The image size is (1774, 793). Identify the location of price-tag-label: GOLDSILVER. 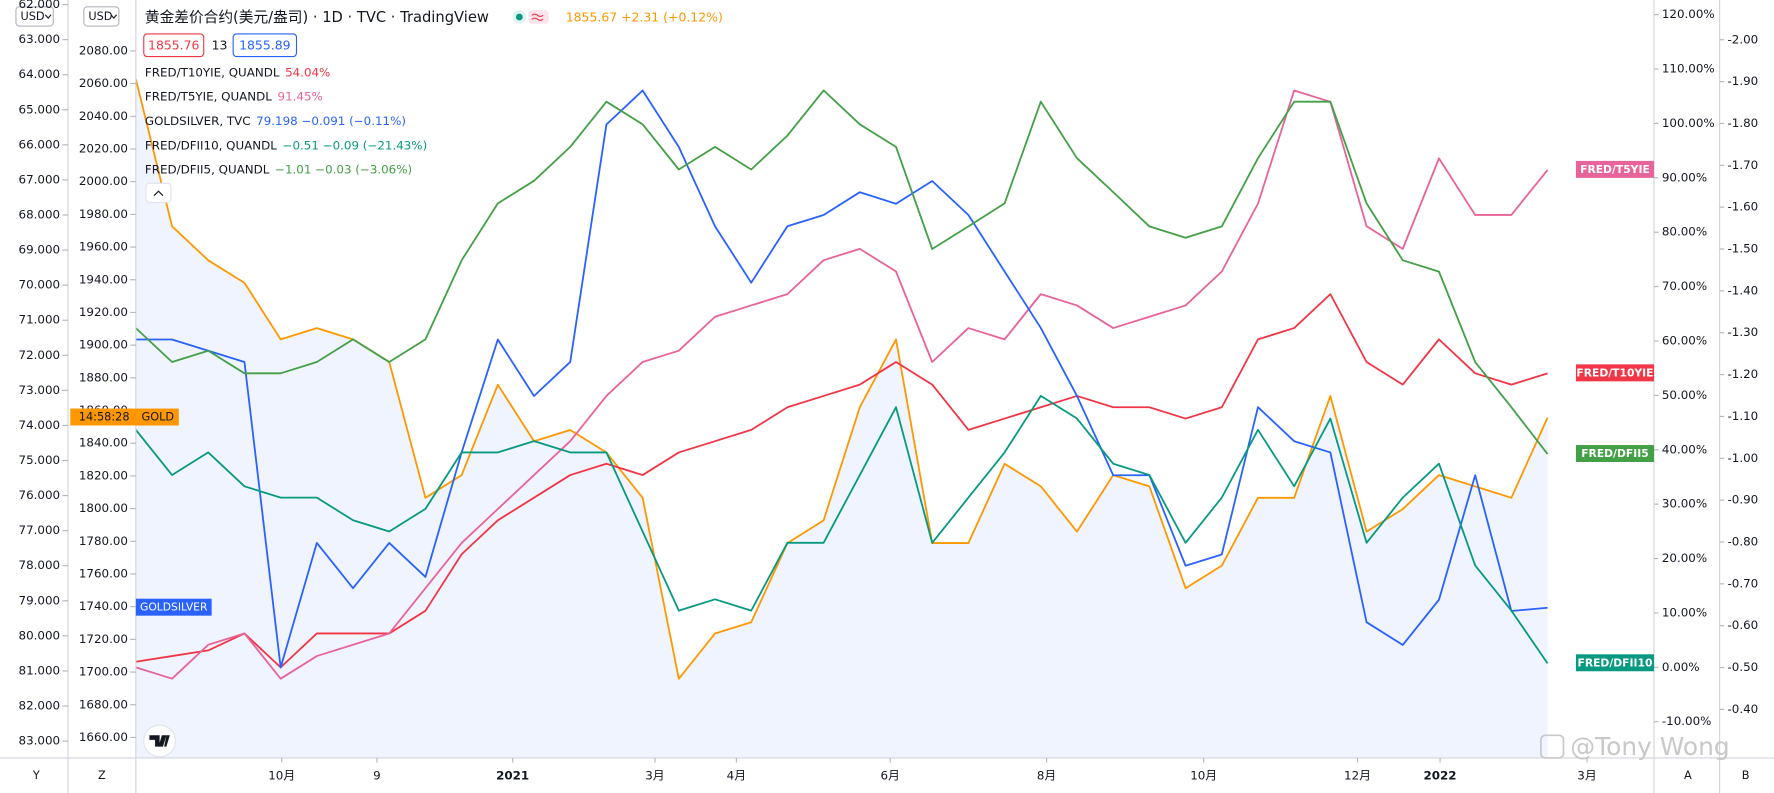
(174, 607).